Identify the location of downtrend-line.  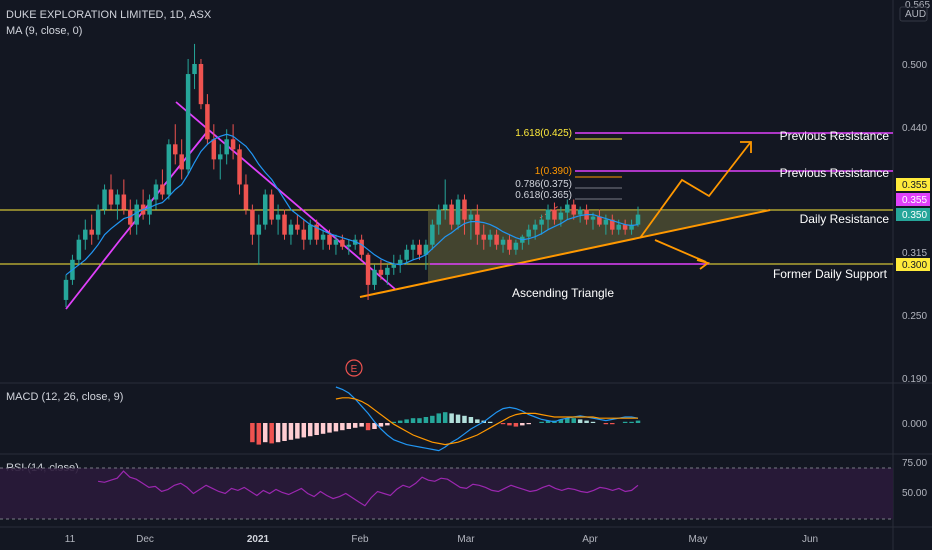
(285, 195).